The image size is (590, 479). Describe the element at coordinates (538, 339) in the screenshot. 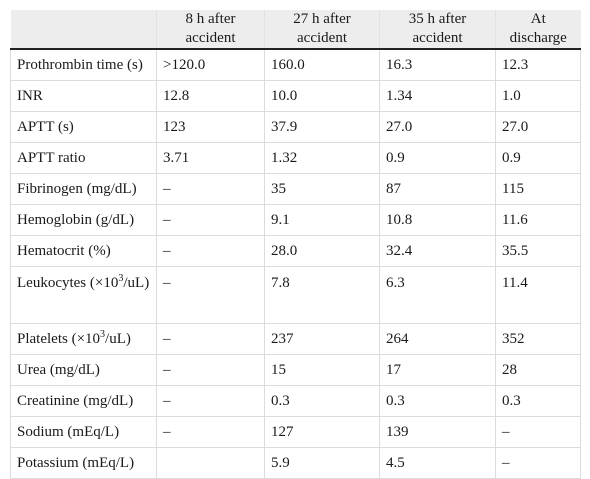

I see `value-cell: 352` at that location.